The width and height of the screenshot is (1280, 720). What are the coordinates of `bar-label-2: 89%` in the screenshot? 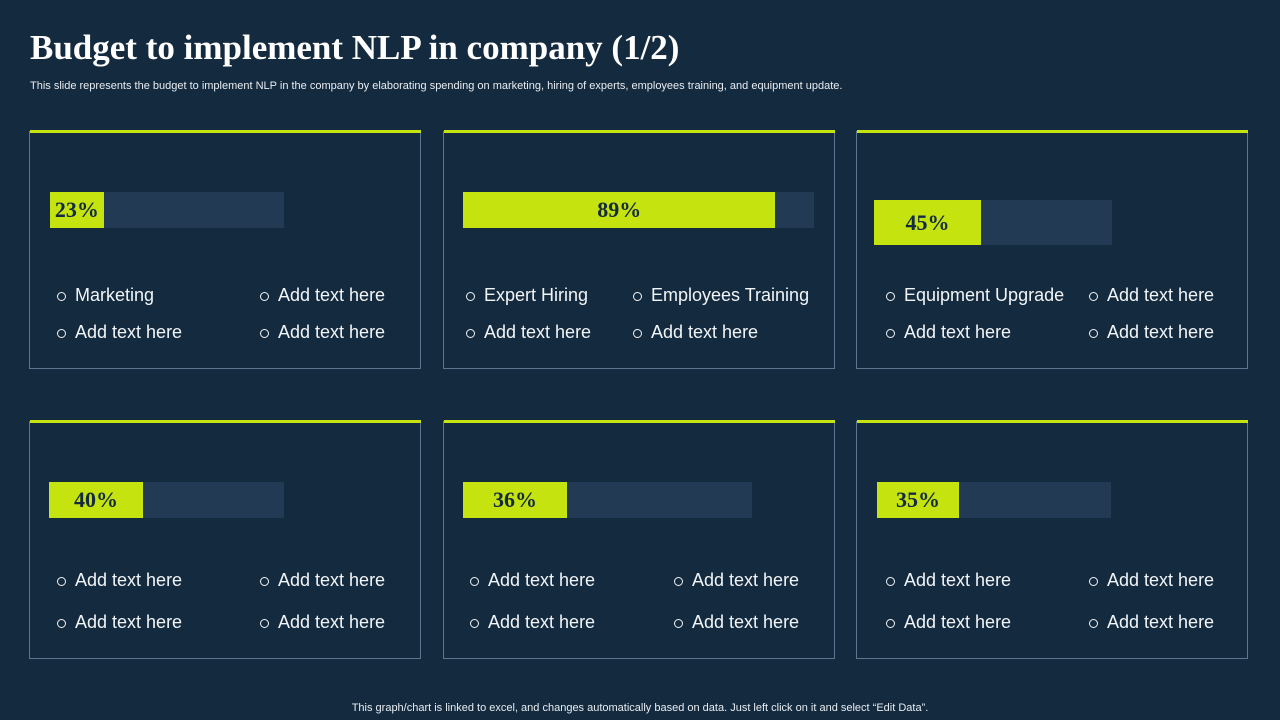 It's located at (619, 209).